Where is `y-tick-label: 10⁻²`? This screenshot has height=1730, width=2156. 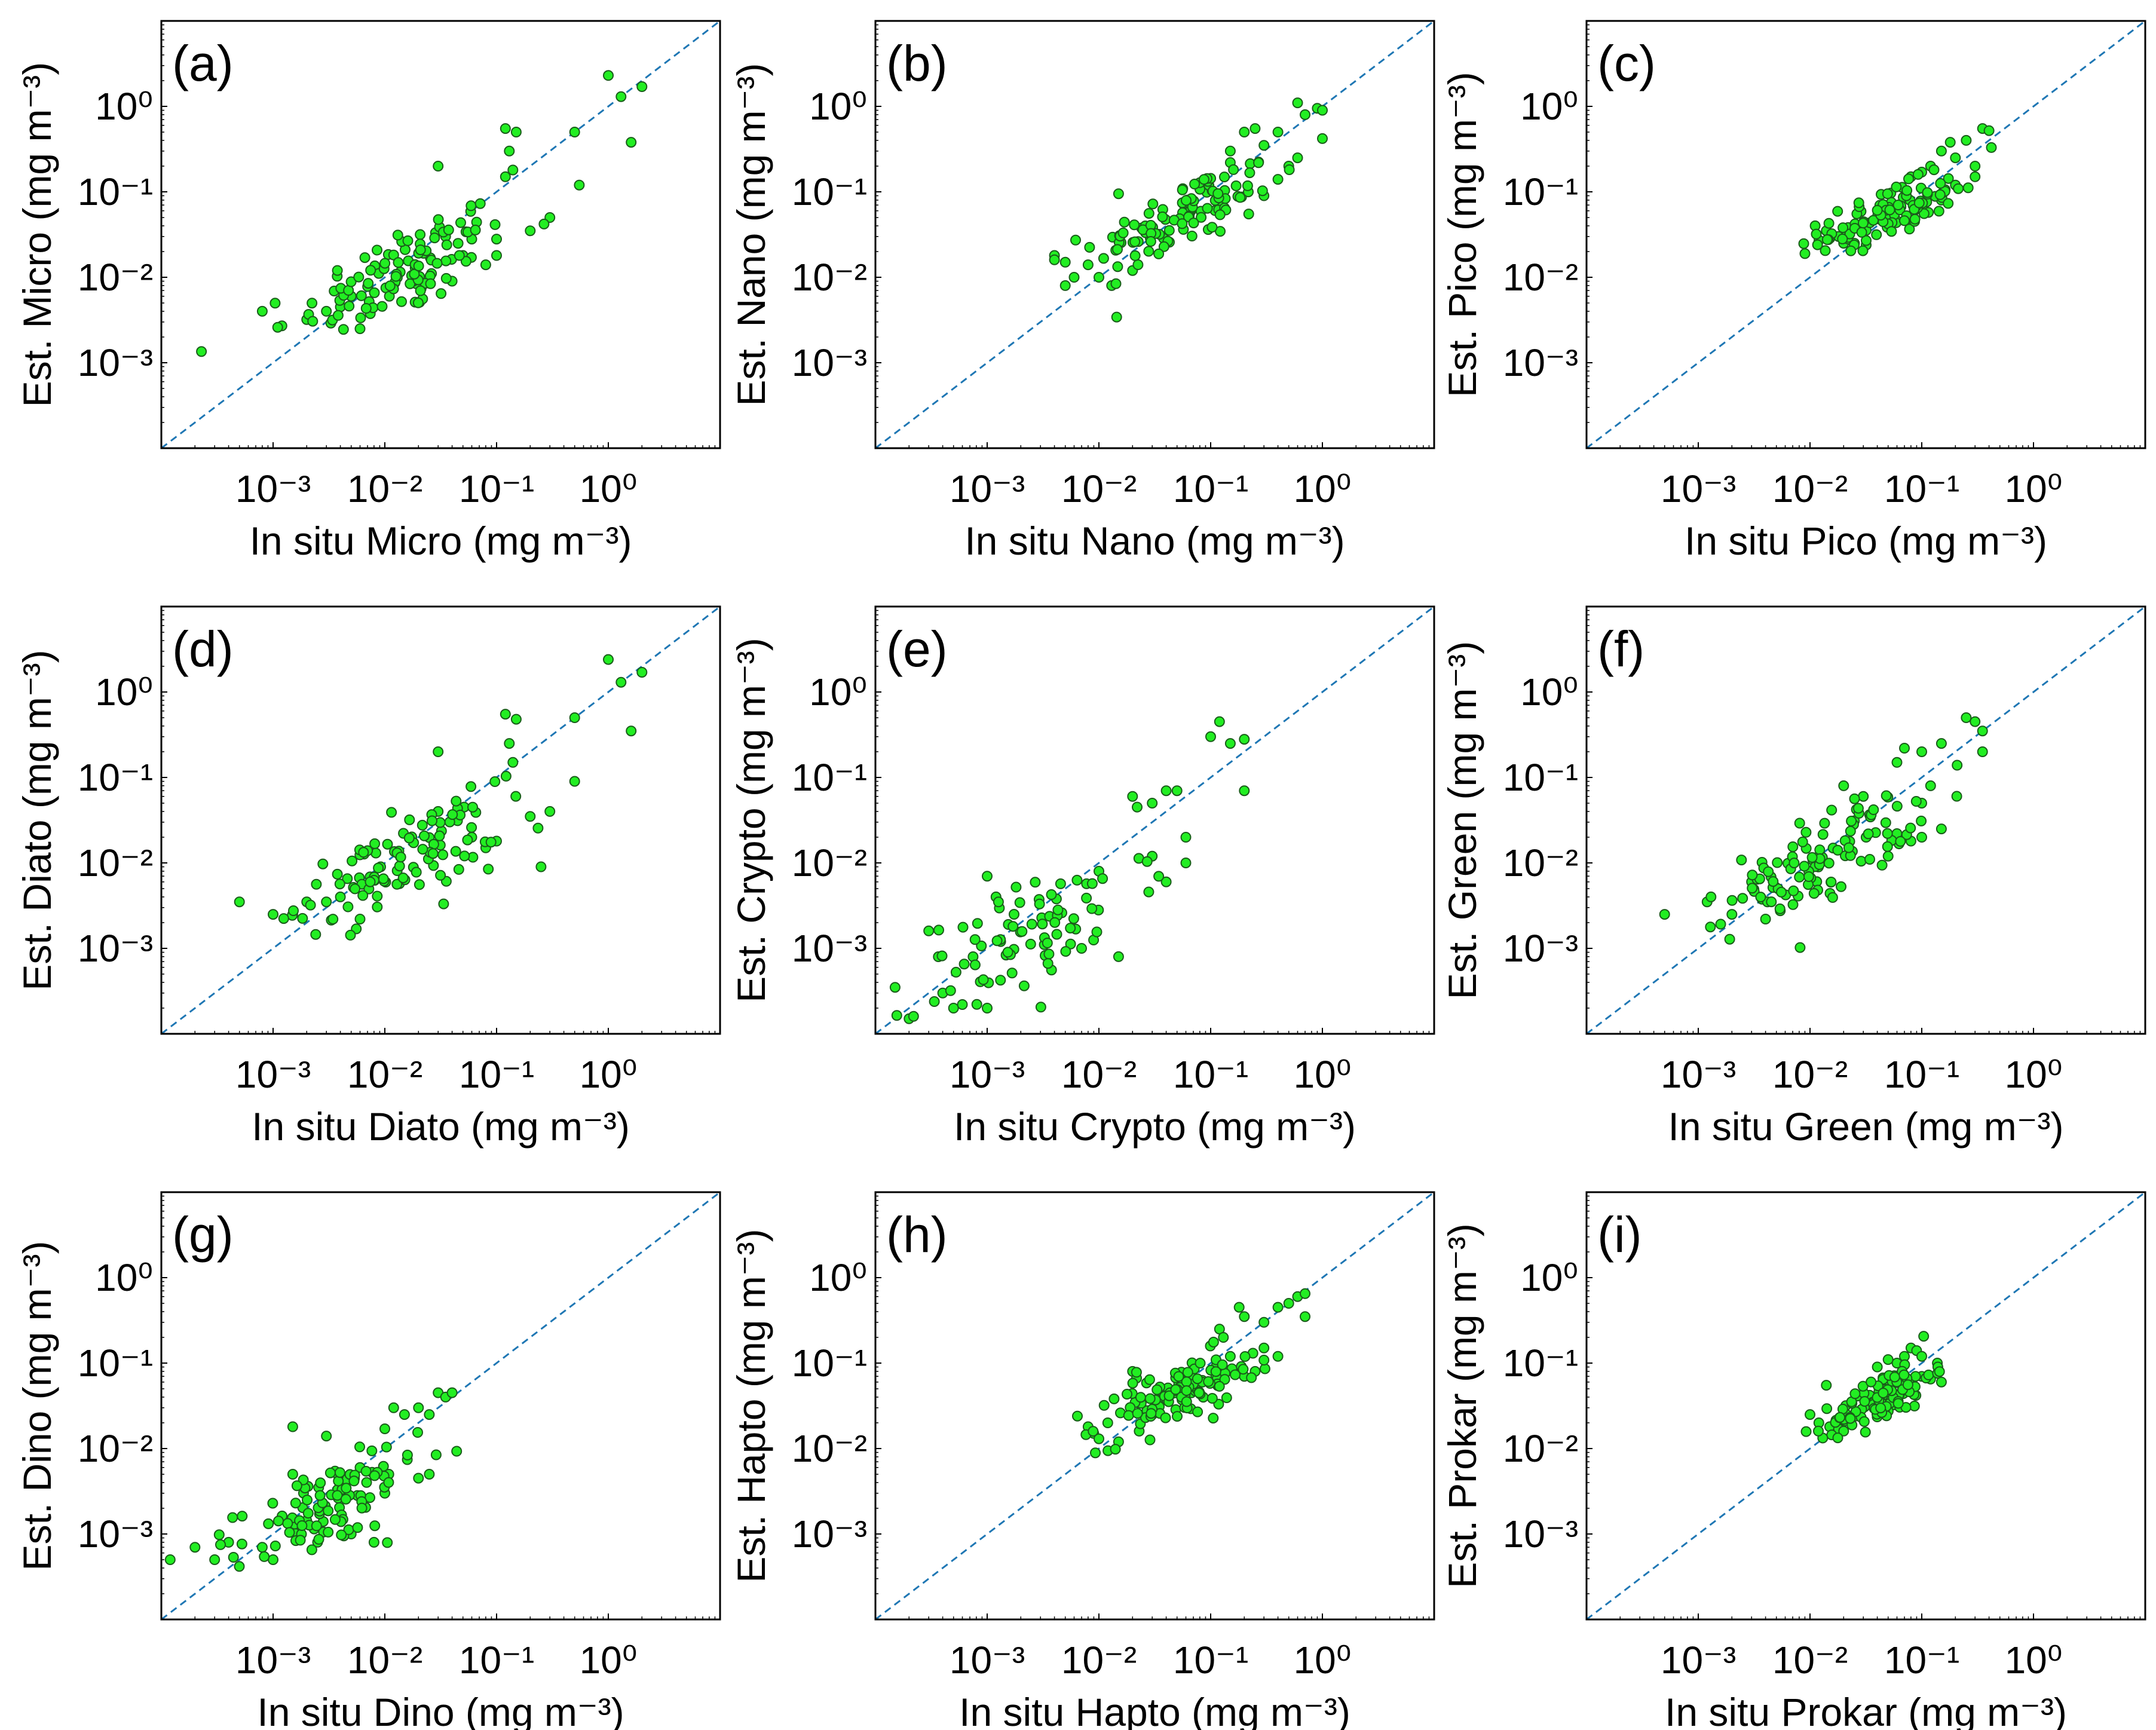
y-tick-label: 10⁻² is located at coordinates (829, 862).